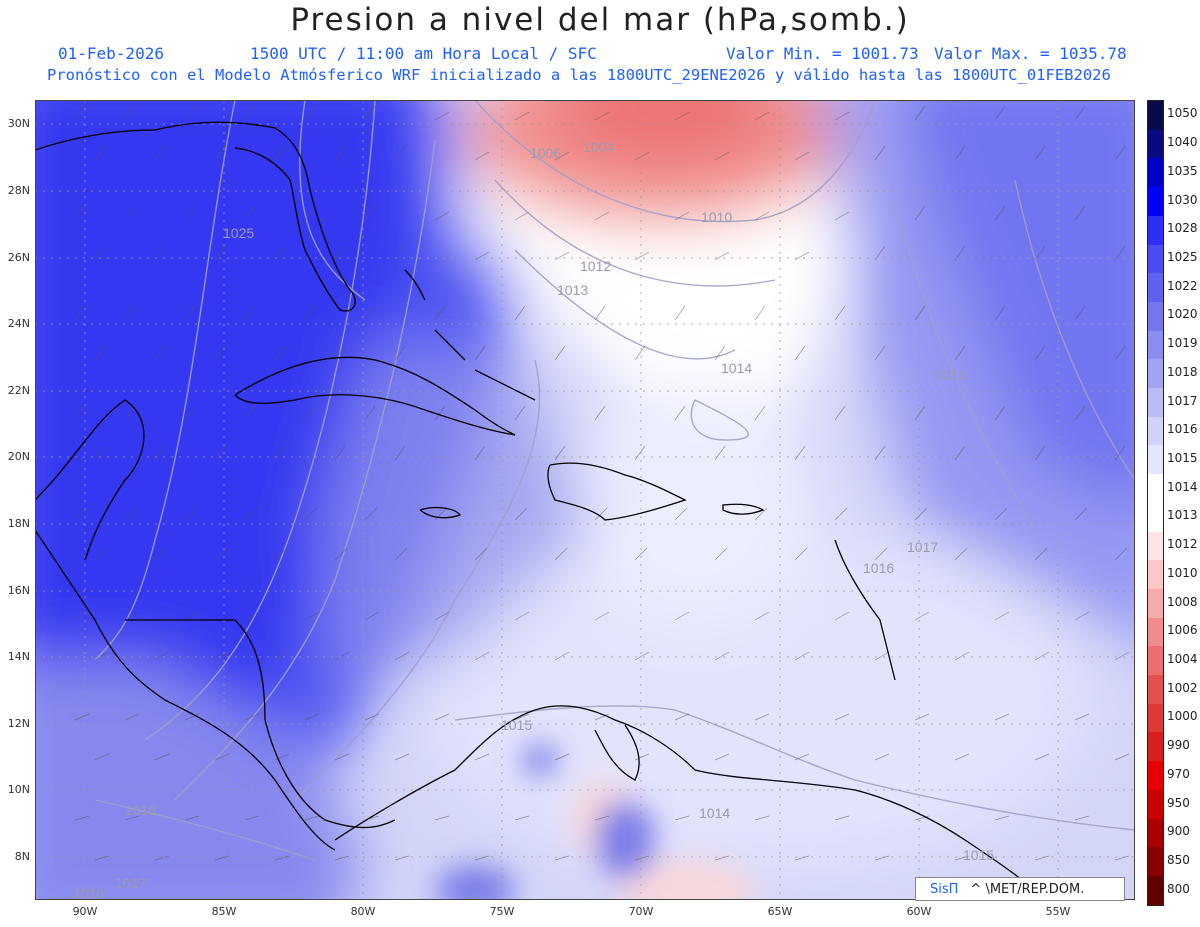 The width and height of the screenshot is (1200, 927). Describe the element at coordinates (600, 20) in the screenshot. I see `map-title: Presion a nivel del mar (hPa,somb.)` at that location.